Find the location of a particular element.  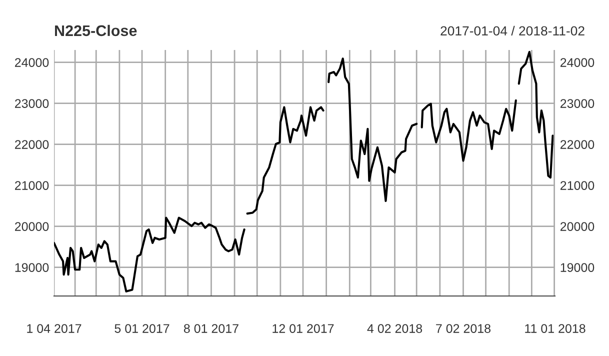

y2-tick-label: 21000 is located at coordinates (577, 185).